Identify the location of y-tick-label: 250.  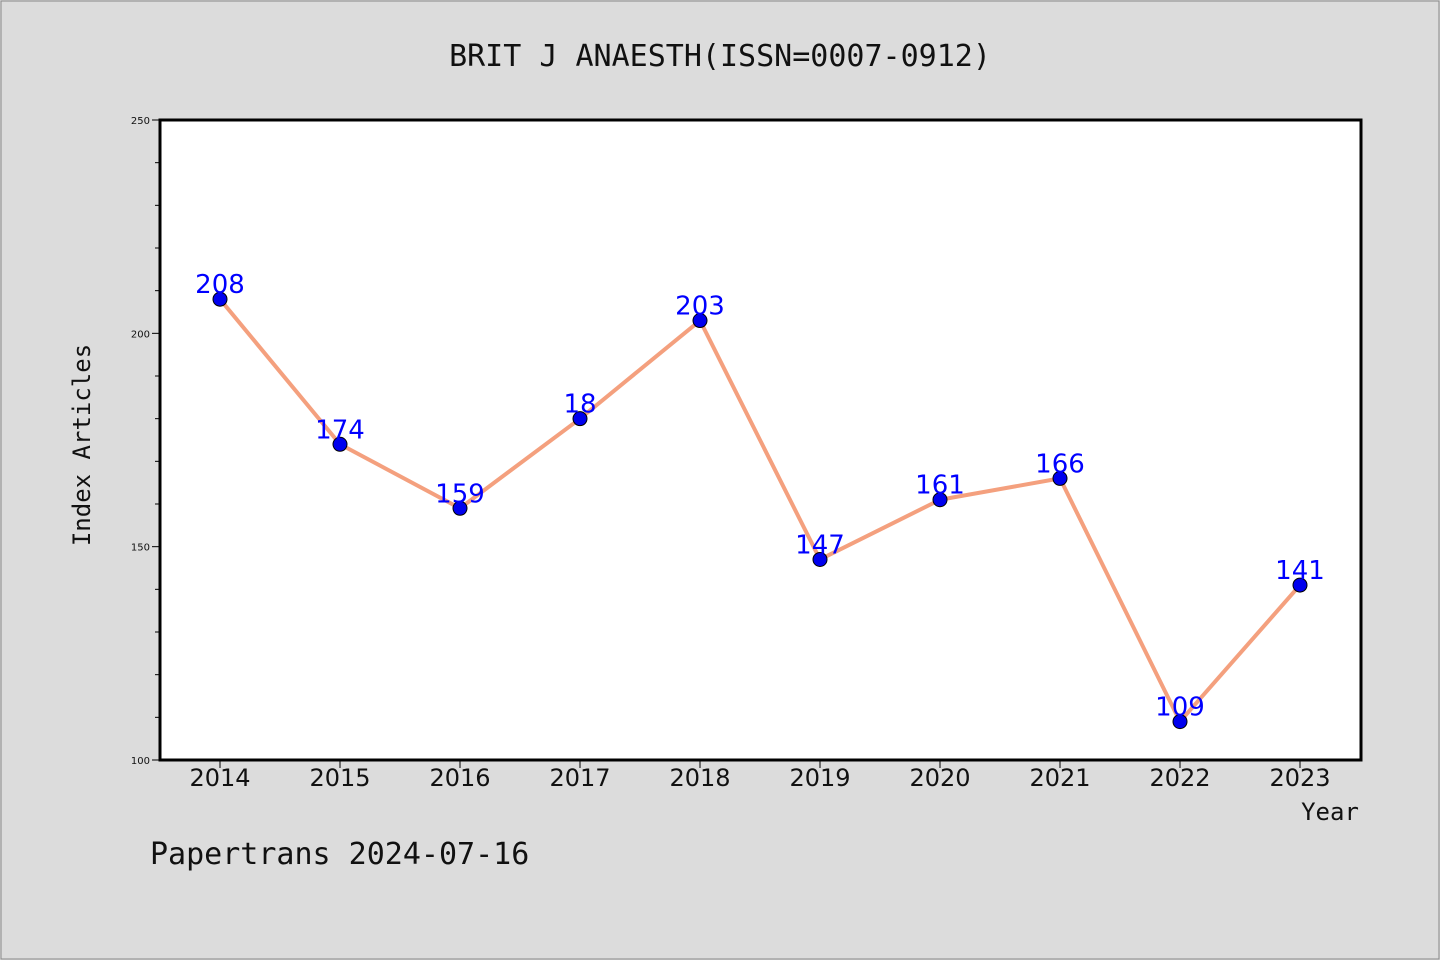
(140, 121).